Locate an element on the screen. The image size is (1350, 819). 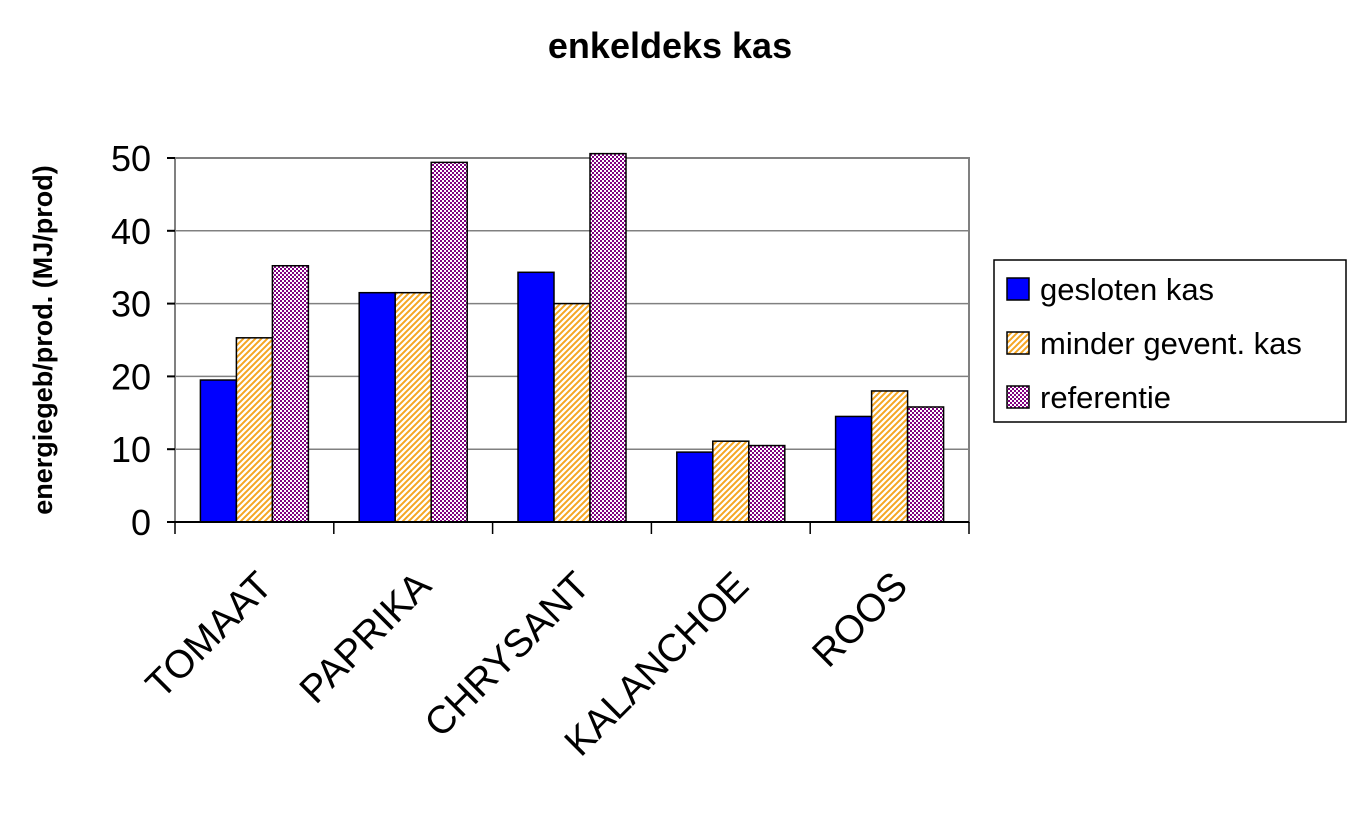
bar-chrysant-gesloten-kas is located at coordinates (536, 397).